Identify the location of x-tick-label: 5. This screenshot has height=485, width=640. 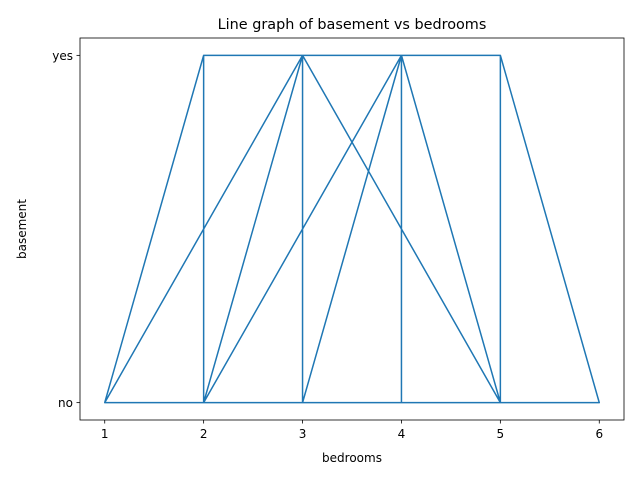
(501, 434).